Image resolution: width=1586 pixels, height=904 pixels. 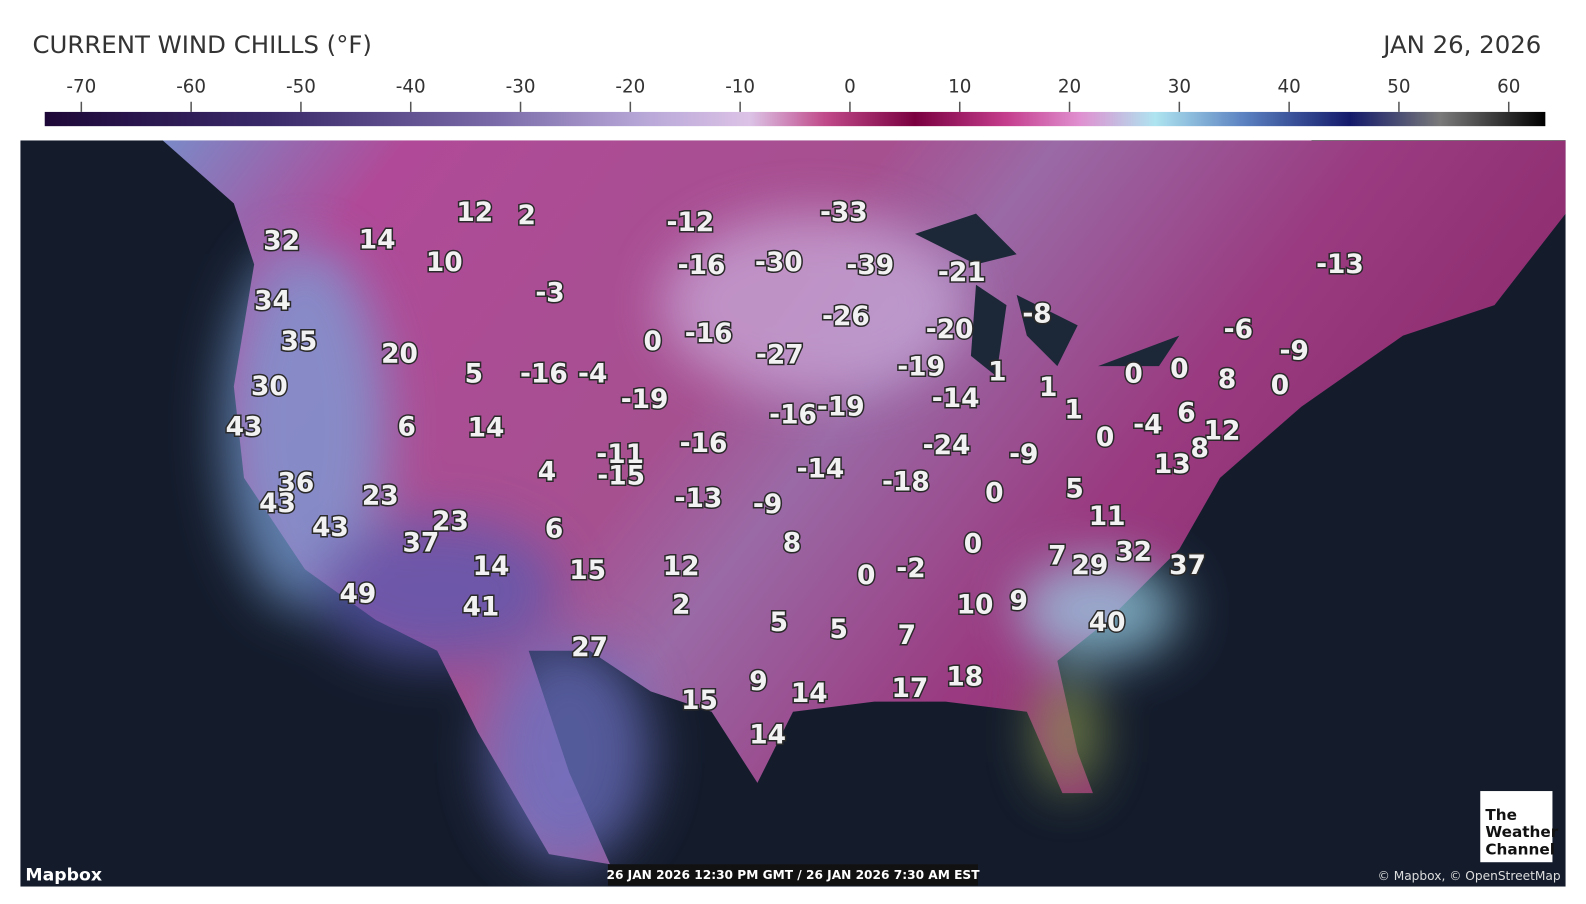 I want to click on wind-chill-label: 43, so click(x=330, y=527).